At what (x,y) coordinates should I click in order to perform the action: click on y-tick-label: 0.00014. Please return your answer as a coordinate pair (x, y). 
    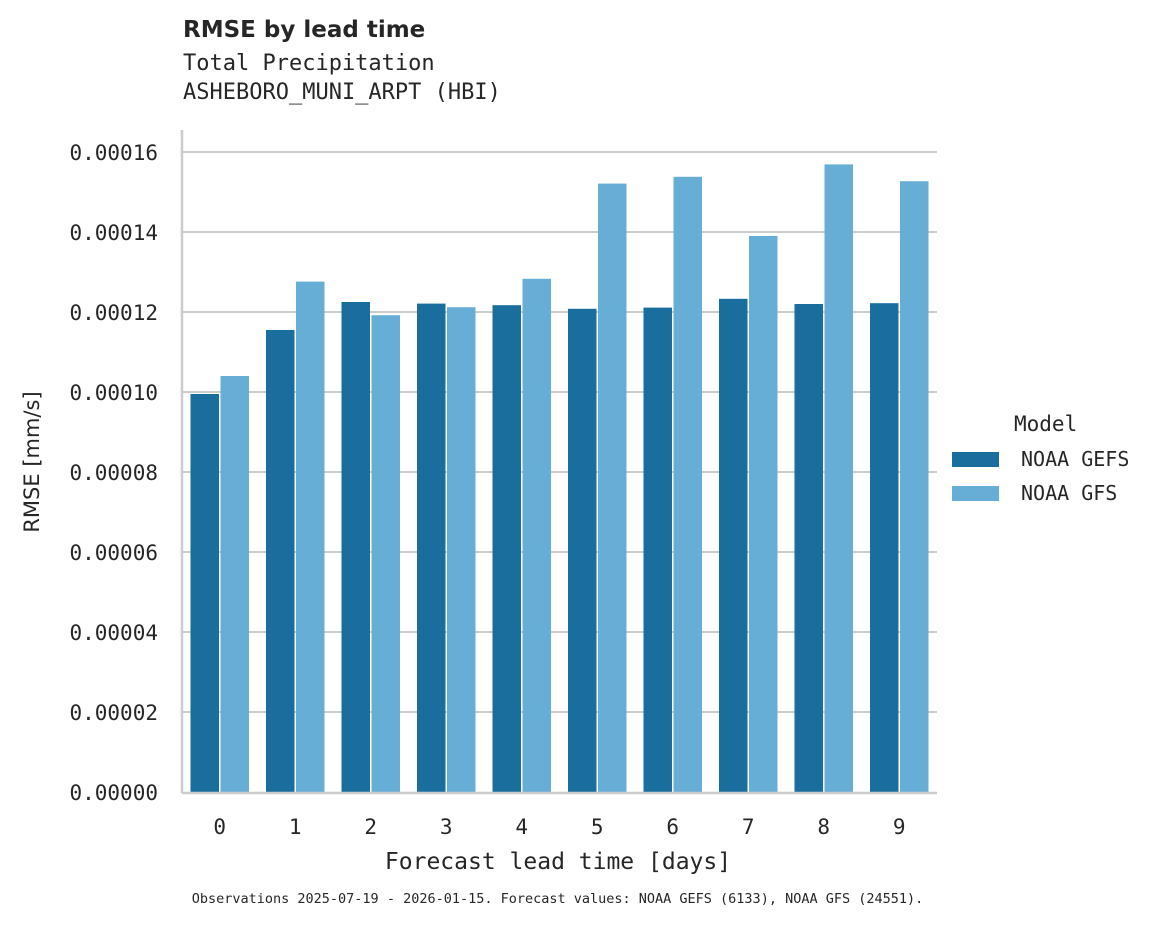
    Looking at the image, I should click on (113, 233).